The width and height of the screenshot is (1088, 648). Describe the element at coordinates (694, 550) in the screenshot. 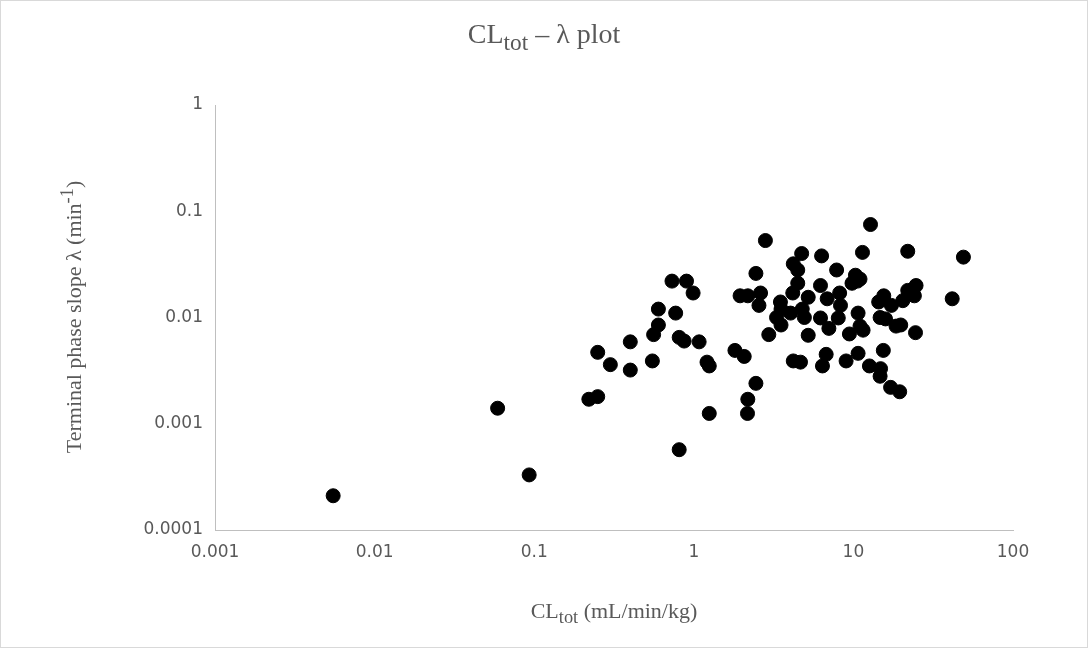

I see `x-tick-label: 1` at that location.